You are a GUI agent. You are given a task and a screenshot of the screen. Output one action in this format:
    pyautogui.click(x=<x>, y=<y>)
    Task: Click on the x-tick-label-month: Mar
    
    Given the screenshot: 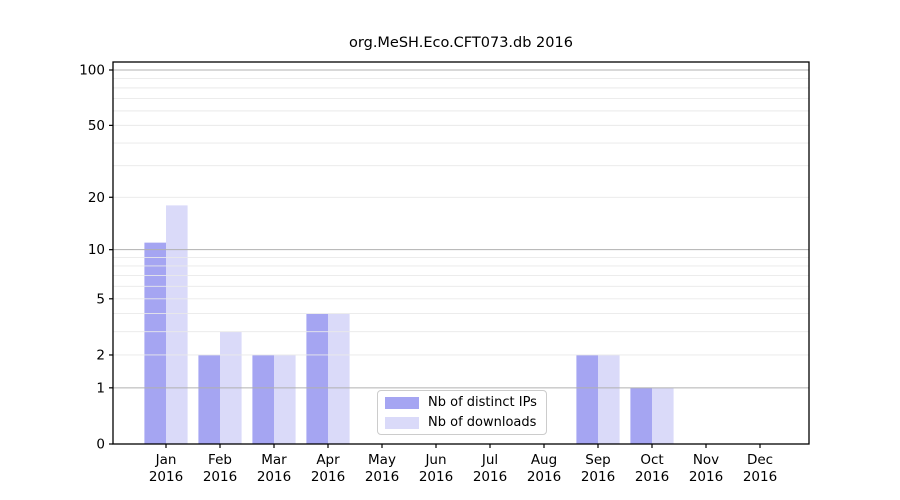 What is the action you would take?
    pyautogui.click(x=274, y=460)
    